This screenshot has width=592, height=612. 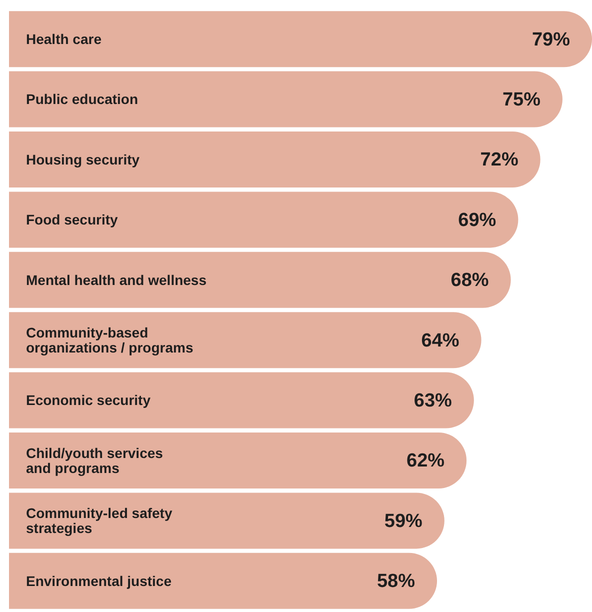 I want to click on data-label: 79%, so click(x=551, y=39).